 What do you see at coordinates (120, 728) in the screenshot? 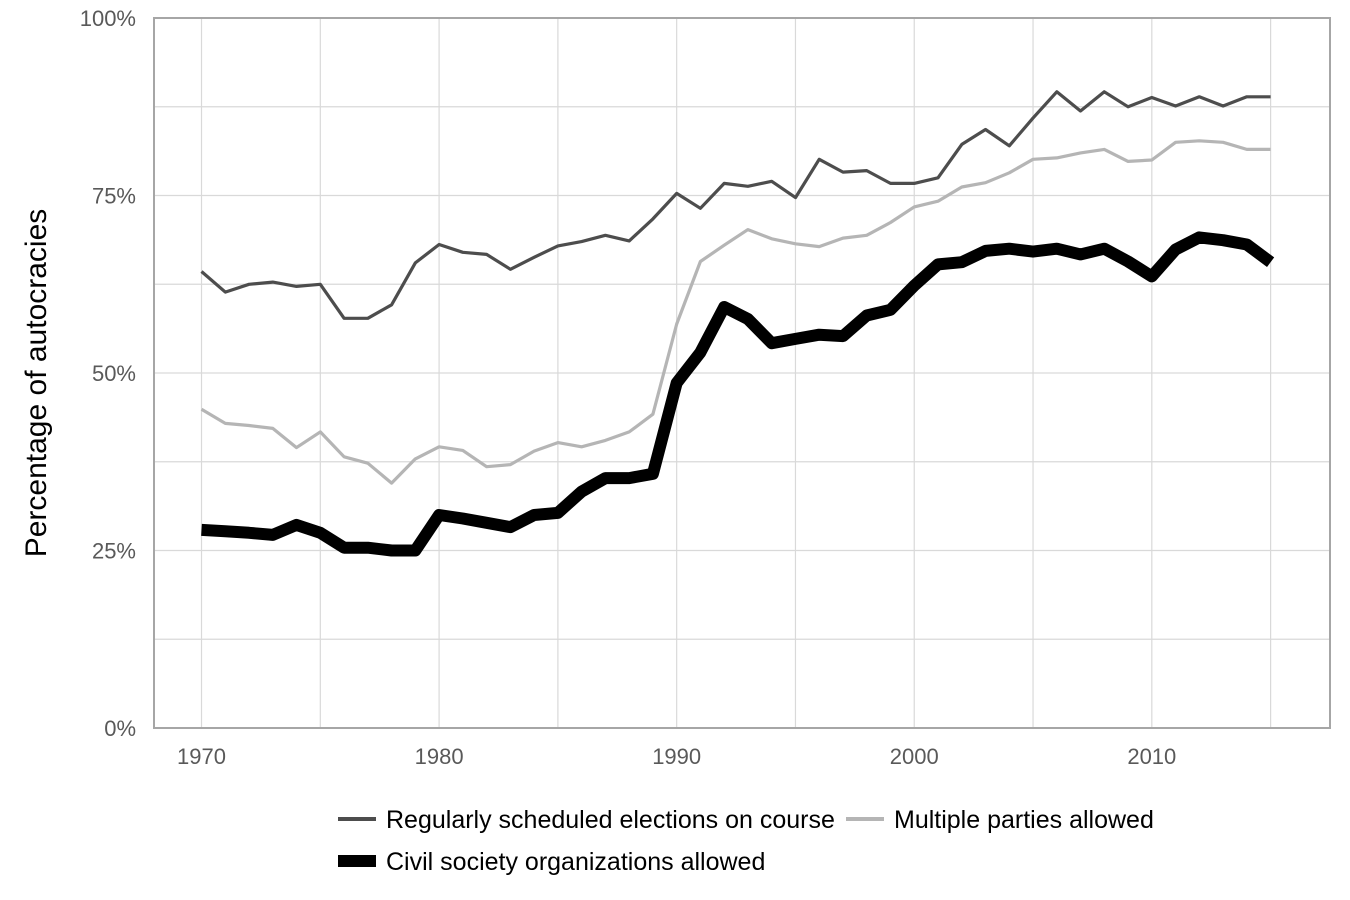
I see `y-tick-label: 0%` at bounding box center [120, 728].